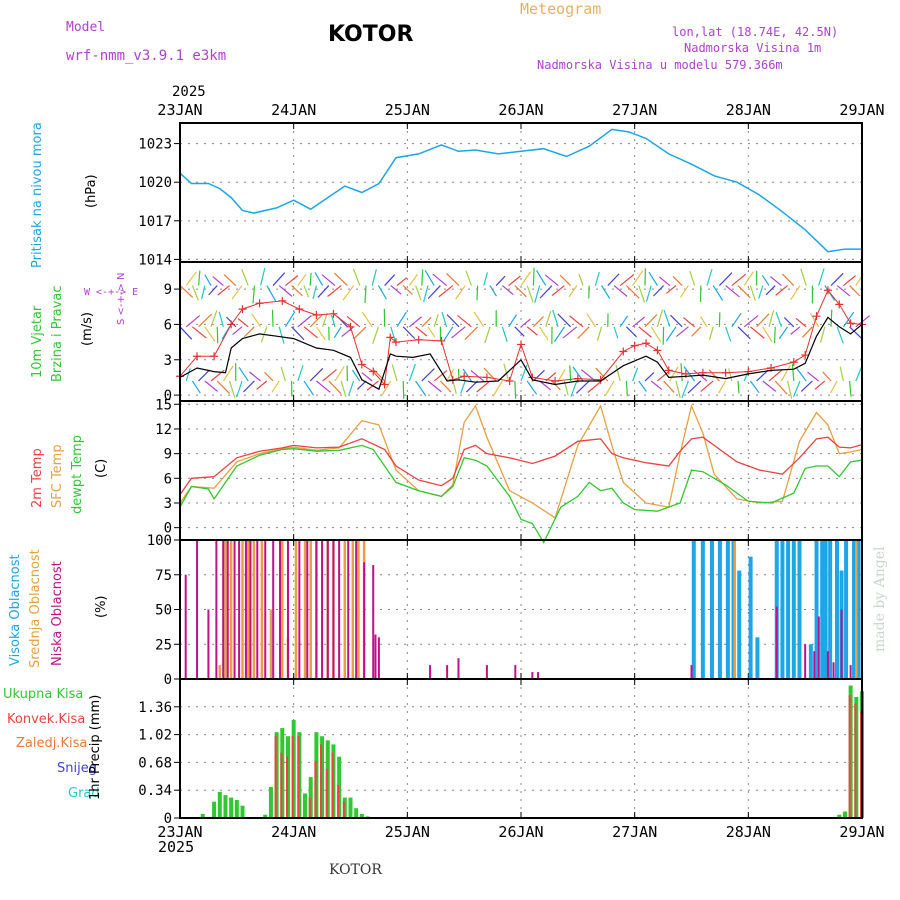 The height and width of the screenshot is (900, 900). What do you see at coordinates (371, 34) in the screenshot?
I see `page-title: KOTOR` at bounding box center [371, 34].